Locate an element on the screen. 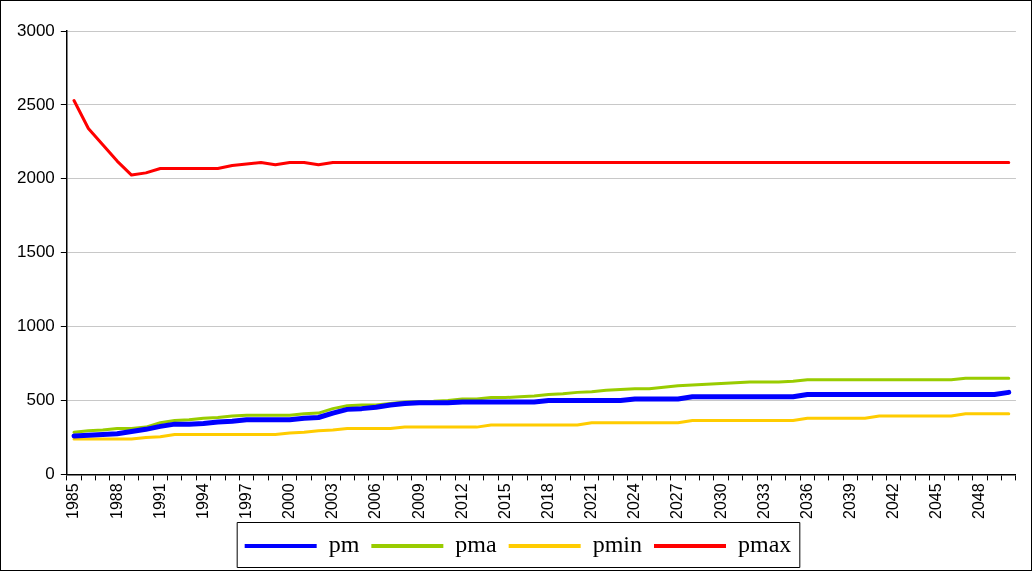  x-tick-label: 2045 is located at coordinates (936, 501).